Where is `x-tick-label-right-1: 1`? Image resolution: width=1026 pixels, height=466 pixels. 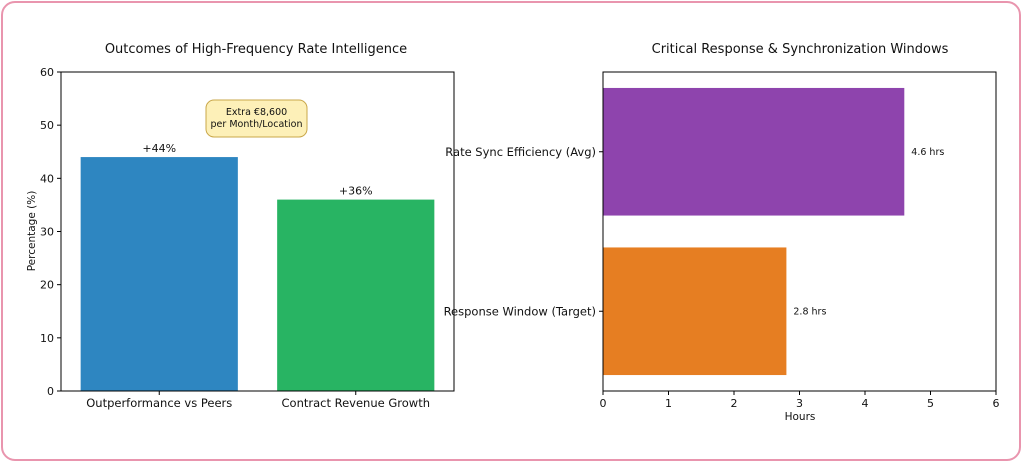
x-tick-label-right-1: 1 is located at coordinates (668, 403).